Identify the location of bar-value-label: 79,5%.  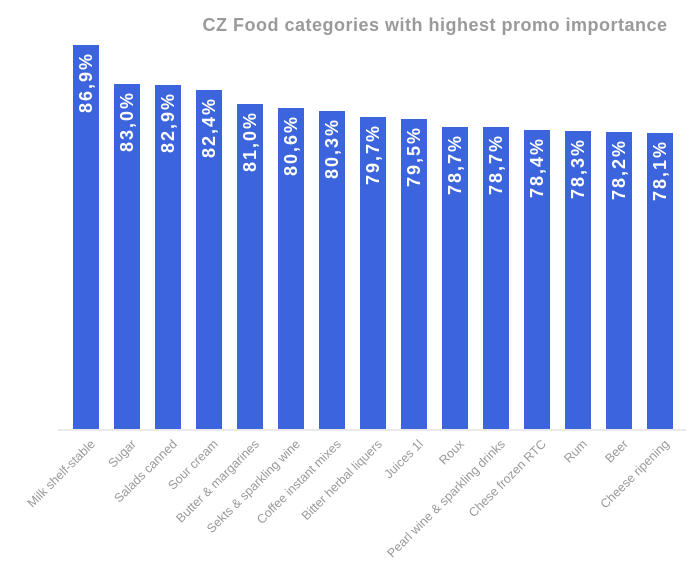
(414, 157).